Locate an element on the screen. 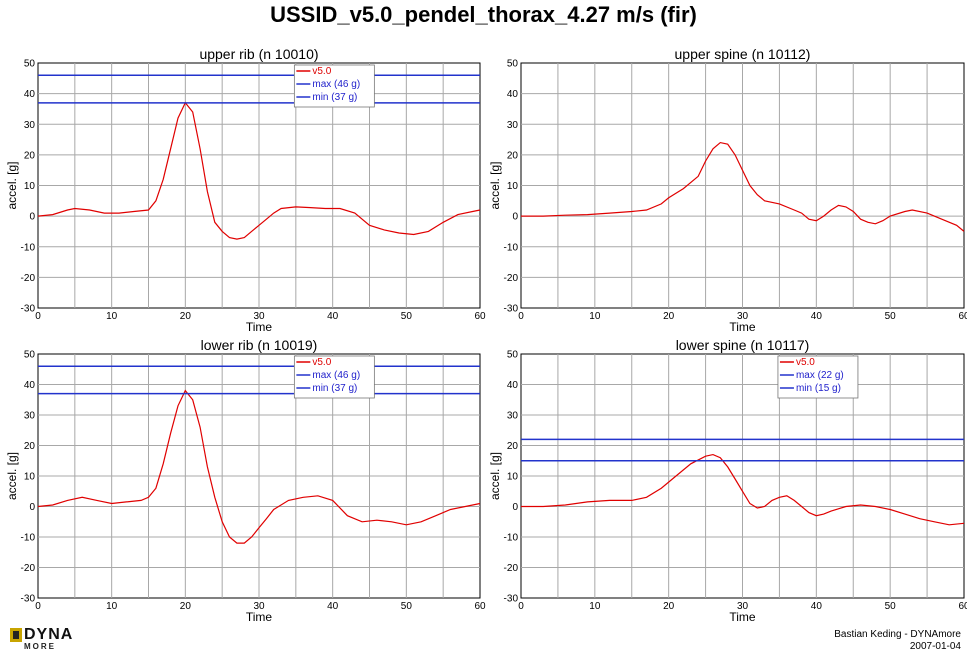 Image resolution: width=967 pixels, height=654 pixels. author-name: Bastian Keding - DYNAmore is located at coordinates (897, 634).